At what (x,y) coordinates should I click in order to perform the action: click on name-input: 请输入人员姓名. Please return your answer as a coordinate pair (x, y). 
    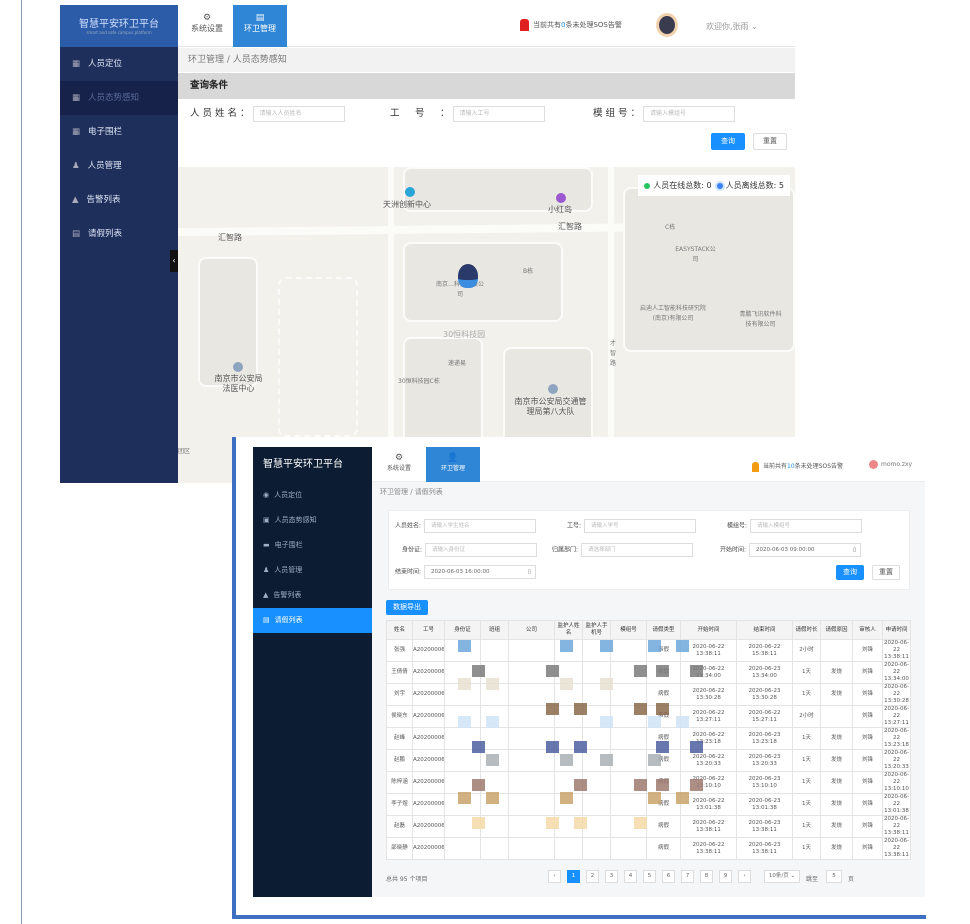
    Looking at the image, I should click on (298, 113).